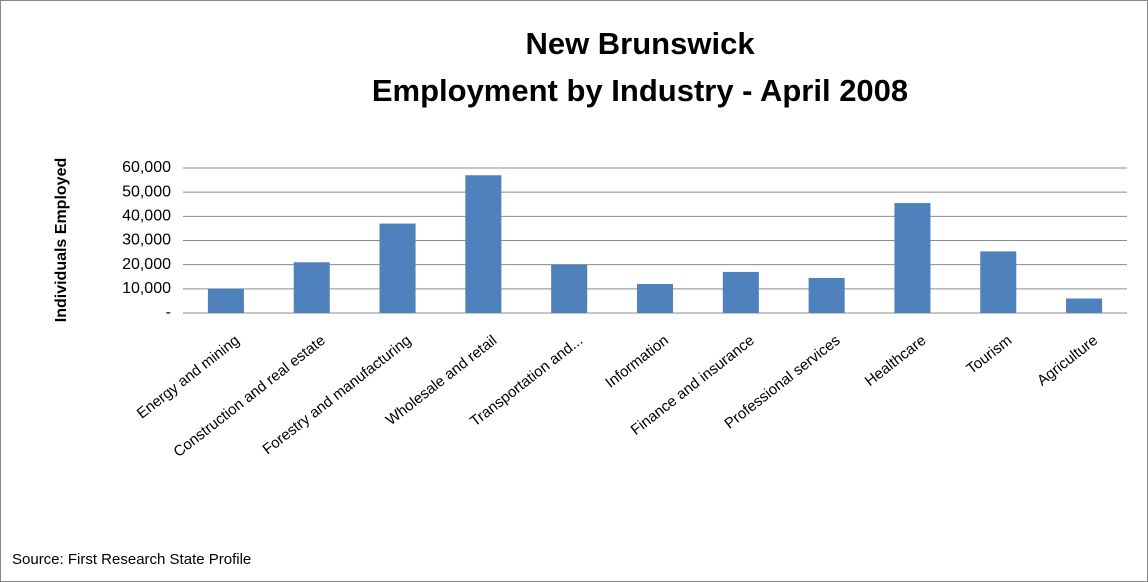 The width and height of the screenshot is (1148, 582). Describe the element at coordinates (146, 191) in the screenshot. I see `y-tick-label: 50,000` at that location.